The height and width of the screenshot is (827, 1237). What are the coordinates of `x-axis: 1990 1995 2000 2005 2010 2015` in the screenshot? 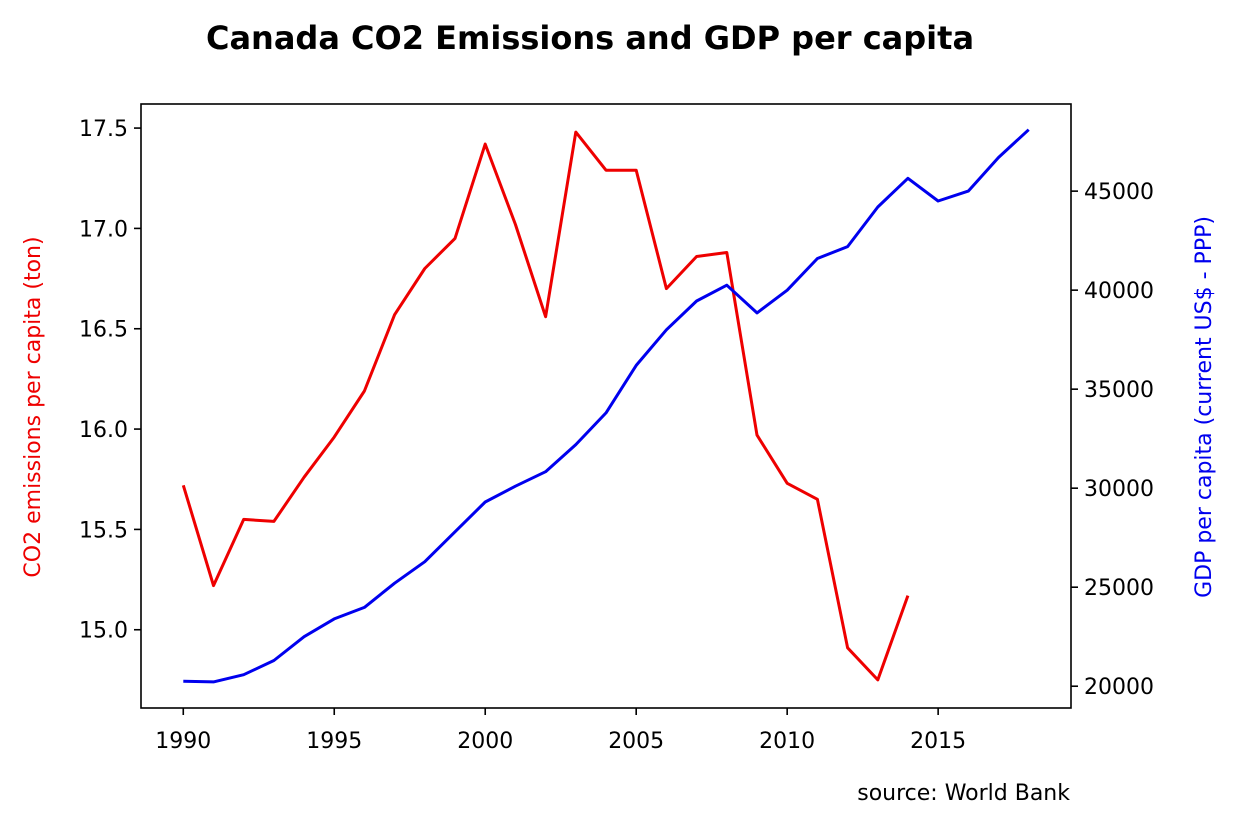 It's located at (560, 731).